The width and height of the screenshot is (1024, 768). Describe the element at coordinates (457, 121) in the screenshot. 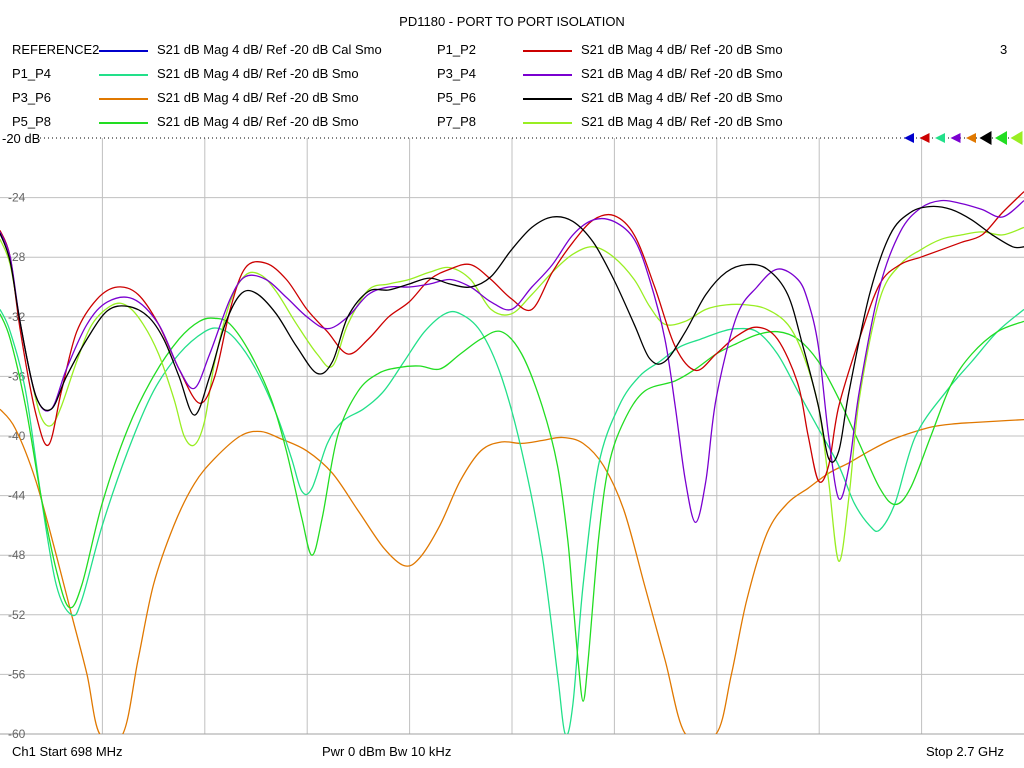

I see `legend-name-p7-p8: P7_P8` at that location.